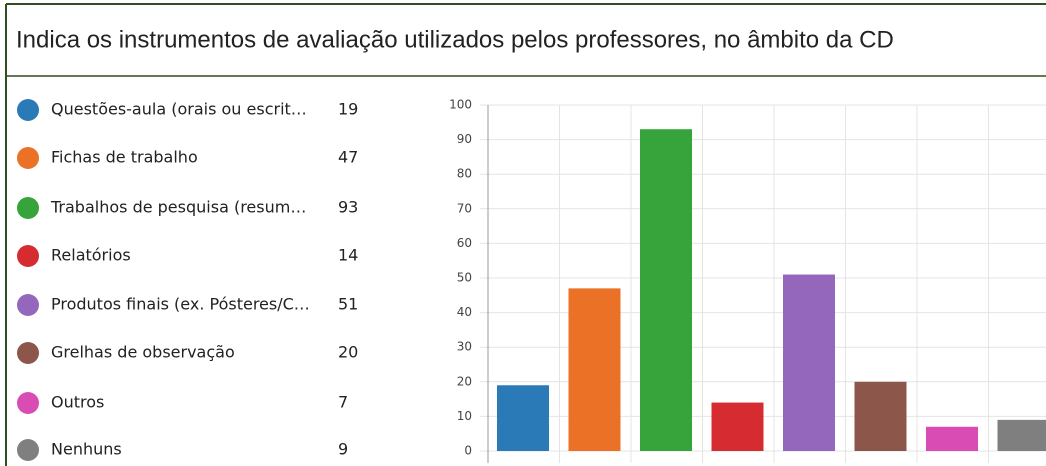 Image resolution: width=1046 pixels, height=466 pixels. What do you see at coordinates (464, 139) in the screenshot?
I see `y-tick-label: 90` at bounding box center [464, 139].